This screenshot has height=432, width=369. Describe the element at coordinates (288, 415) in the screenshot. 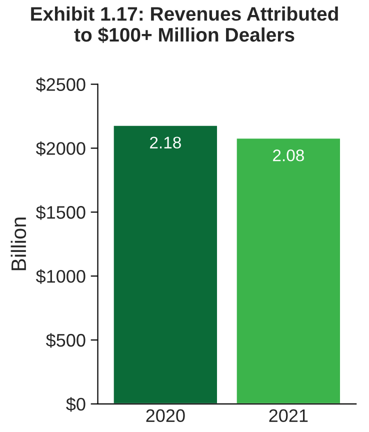

I see `x-tick-label: 2021` at that location.